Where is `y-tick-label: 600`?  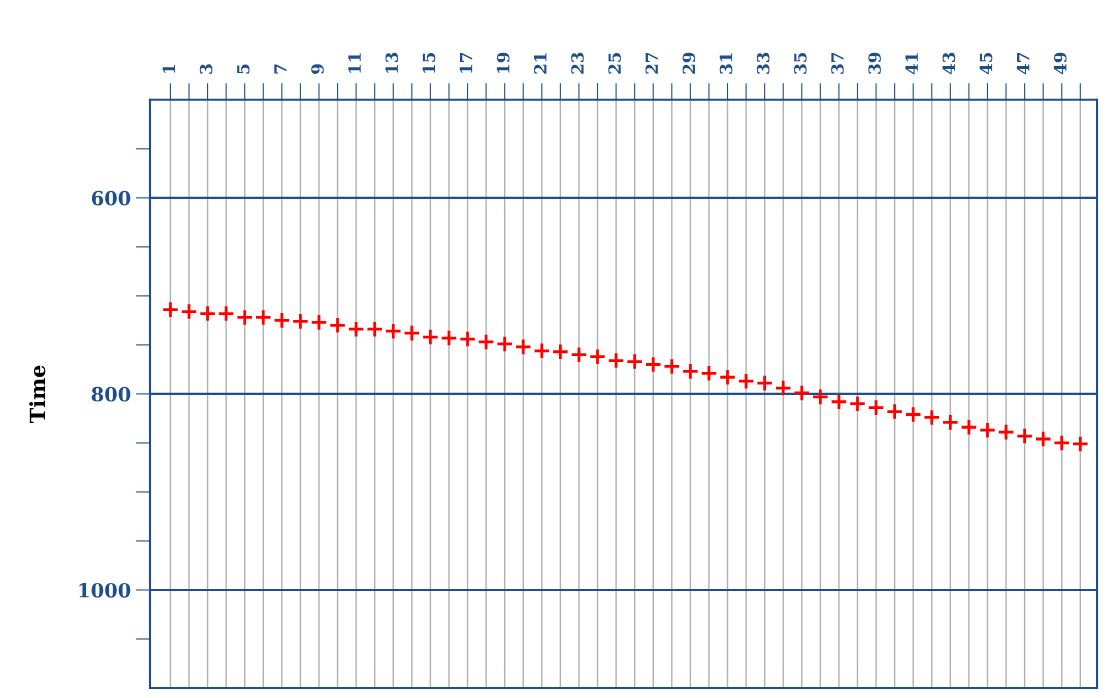 y-tick-label: 600 is located at coordinates (111, 198).